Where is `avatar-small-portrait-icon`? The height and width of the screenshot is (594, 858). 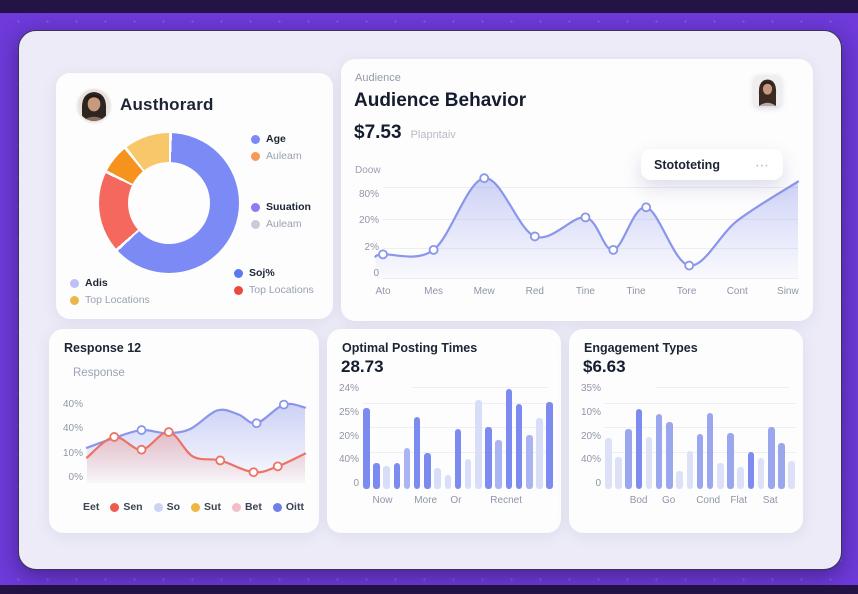 avatar-small-portrait-icon is located at coordinates (767, 90).